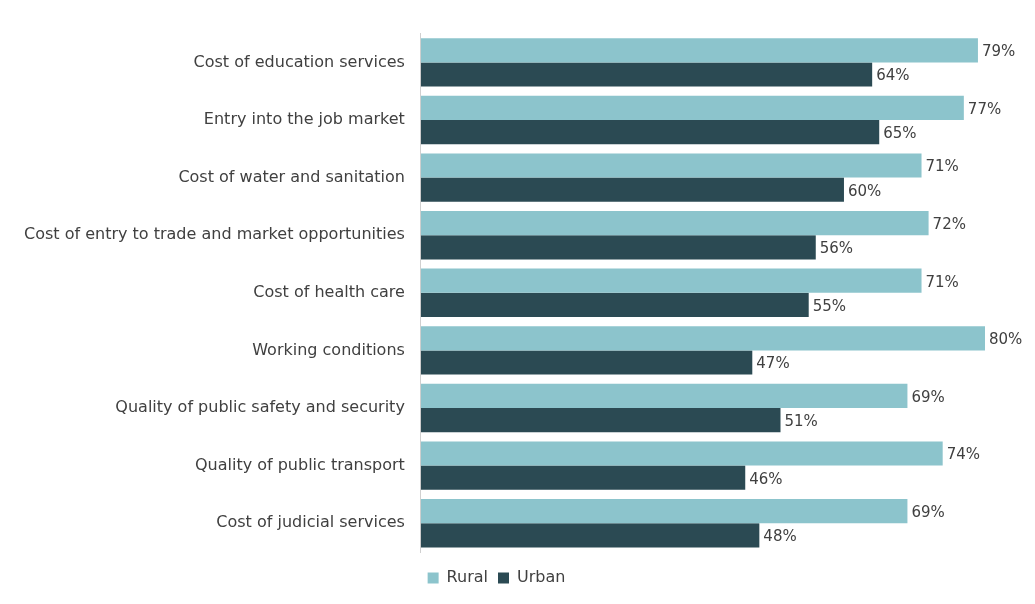  I want to click on data-label: 72%, so click(949, 223).